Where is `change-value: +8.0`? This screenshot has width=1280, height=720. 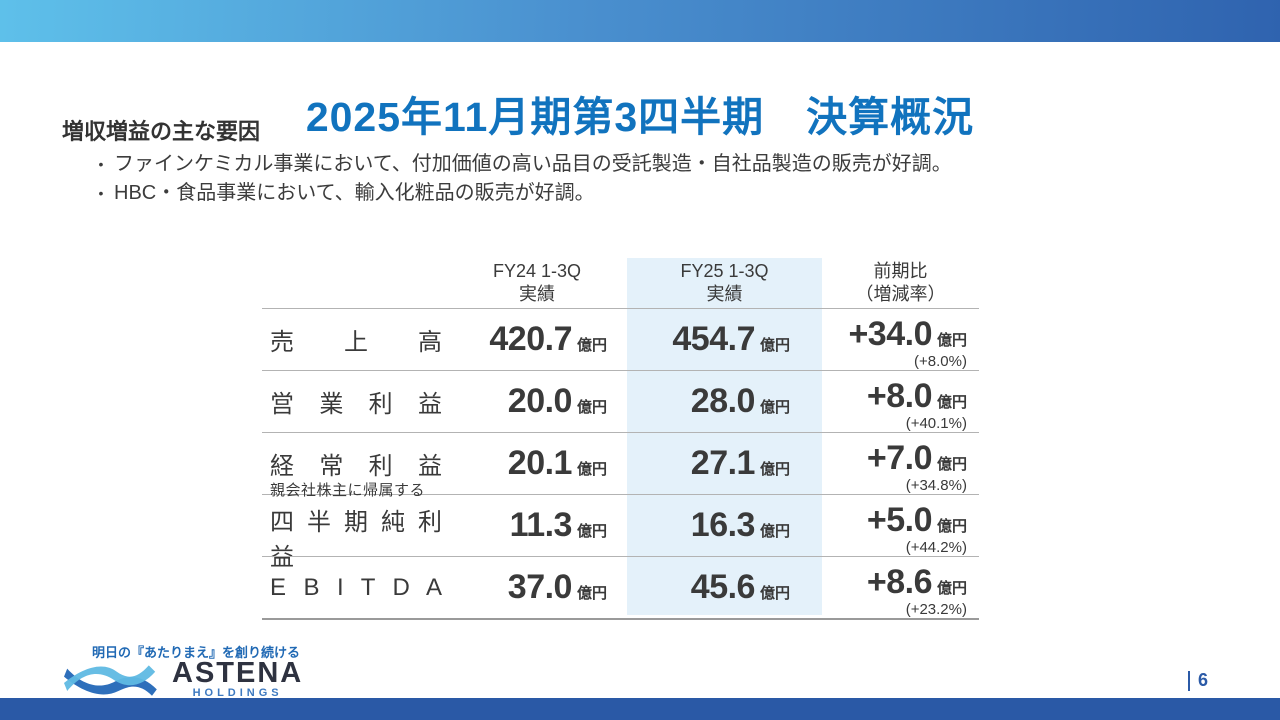
change-value: +8.0 is located at coordinates (899, 396).